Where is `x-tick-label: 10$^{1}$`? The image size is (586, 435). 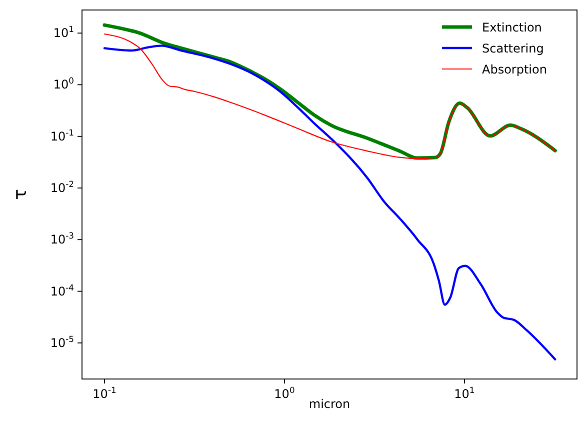
x-tick-label: 10$^{1}$ is located at coordinates (464, 393).